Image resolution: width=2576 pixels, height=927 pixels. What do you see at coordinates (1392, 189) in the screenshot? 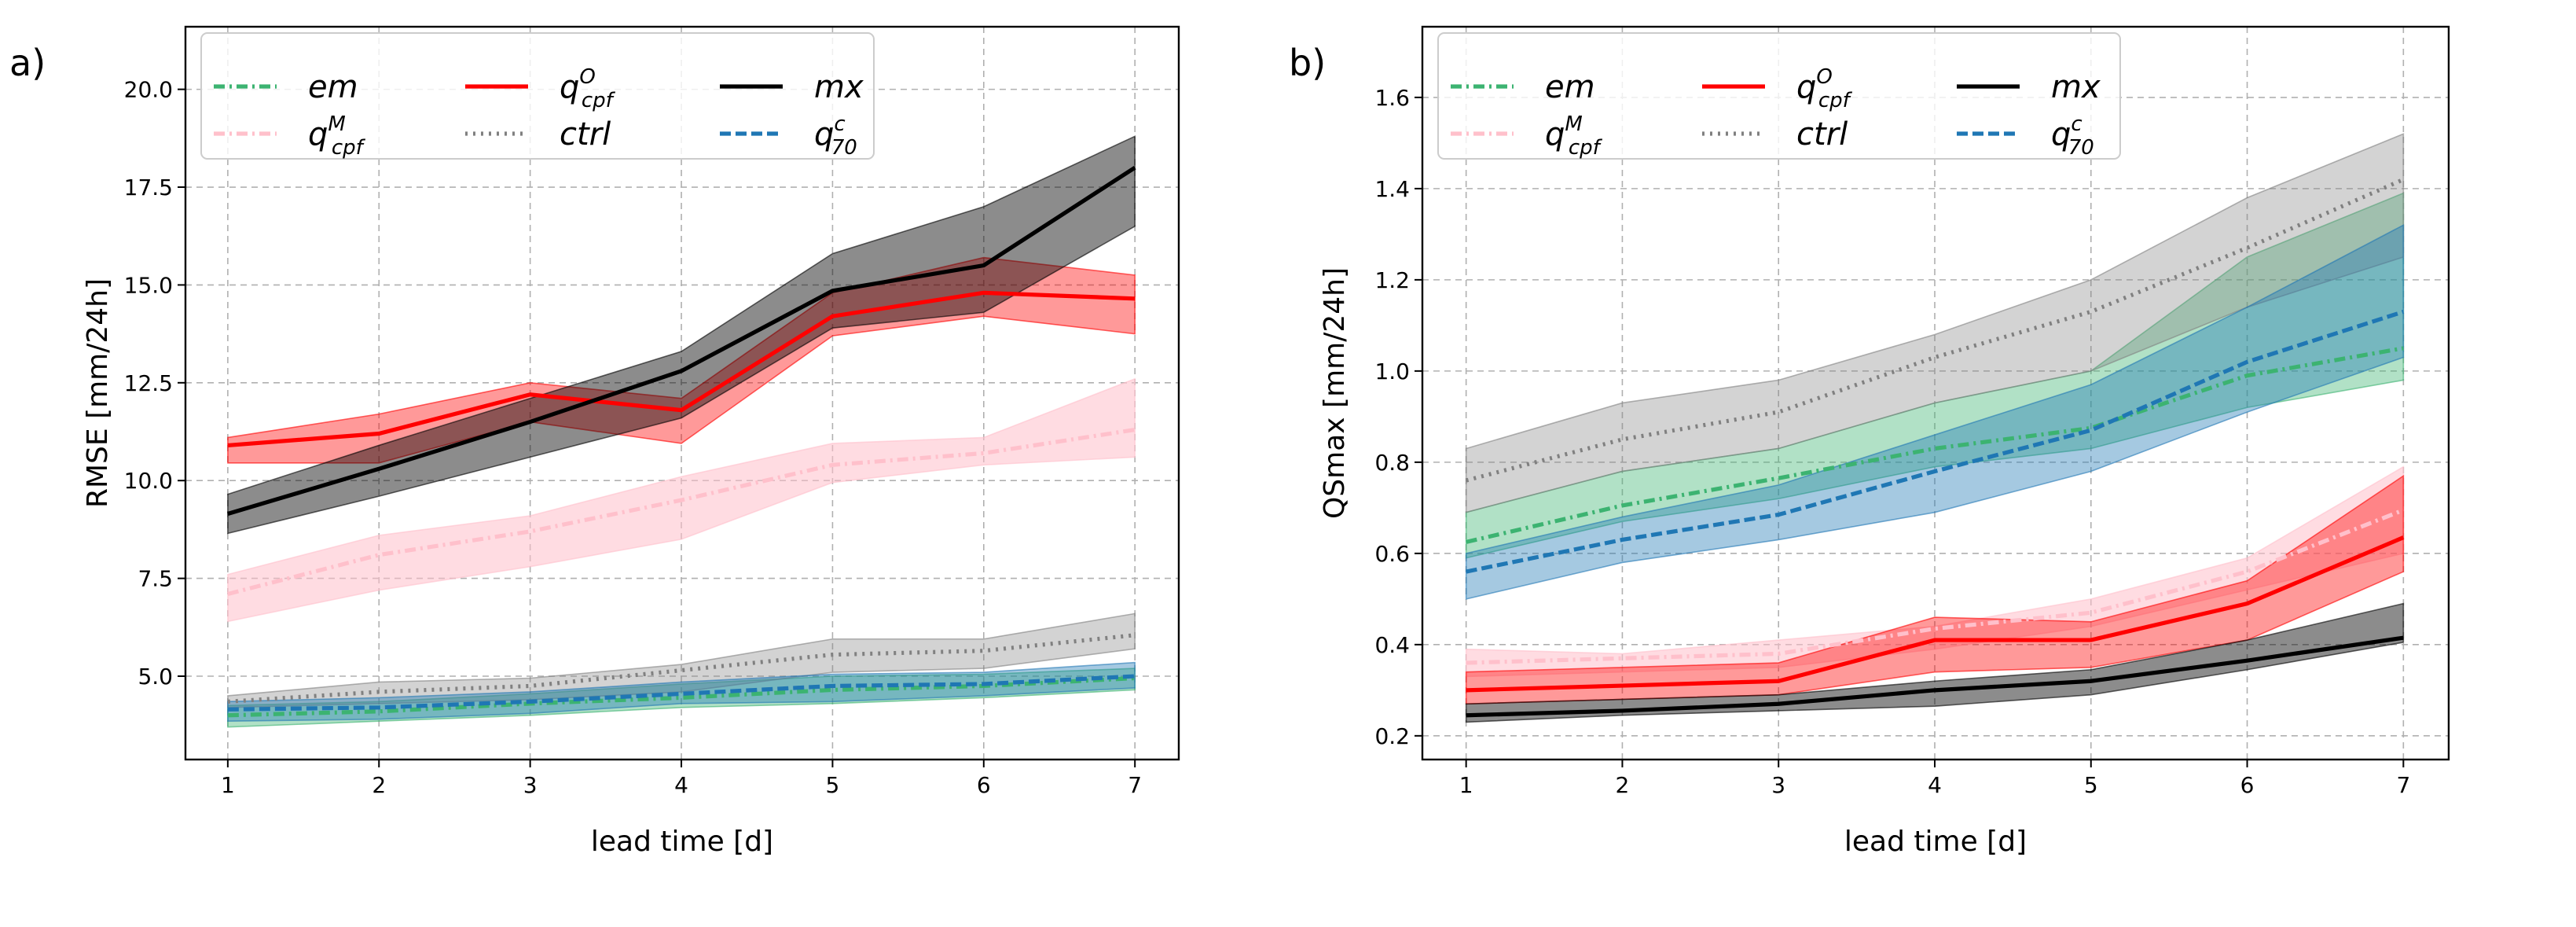
I see `y-tick-label: 1.4` at bounding box center [1392, 189].